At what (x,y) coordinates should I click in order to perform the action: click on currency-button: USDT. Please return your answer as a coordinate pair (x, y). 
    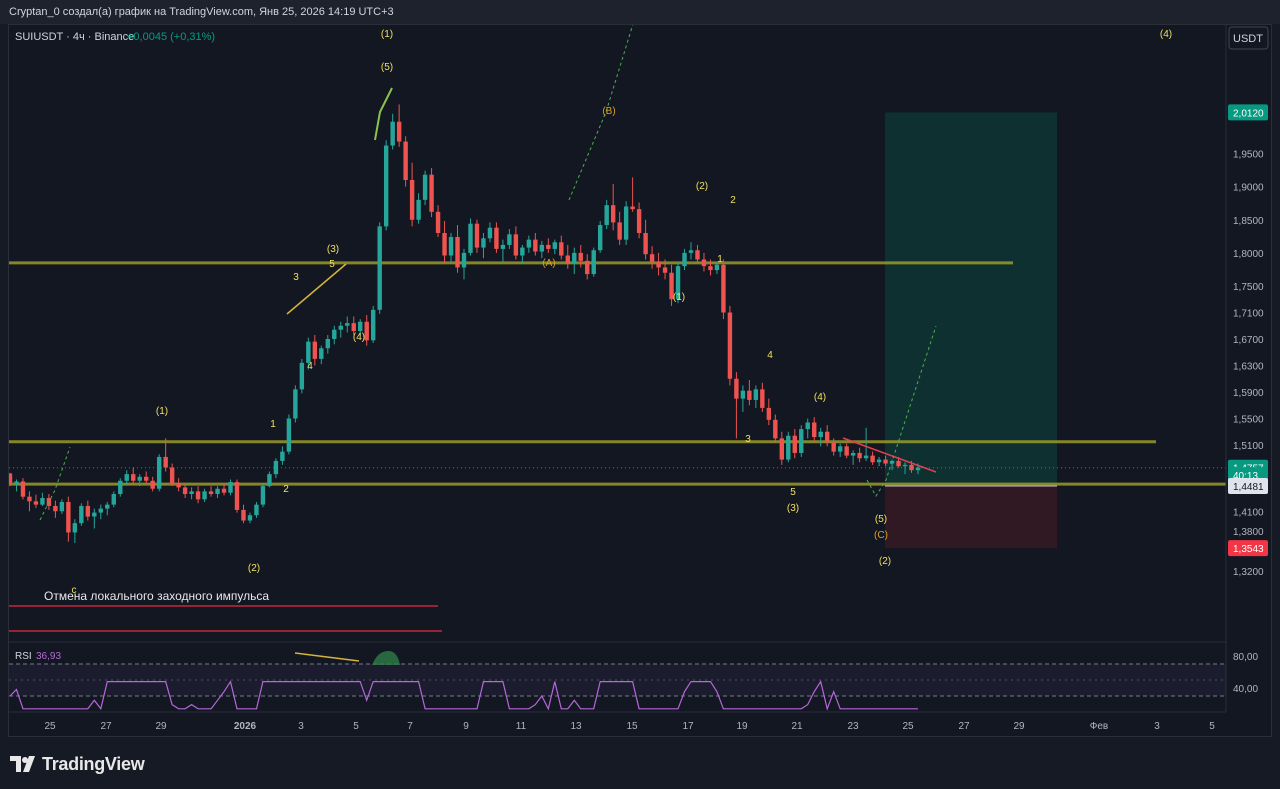
    Looking at the image, I should click on (1248, 38).